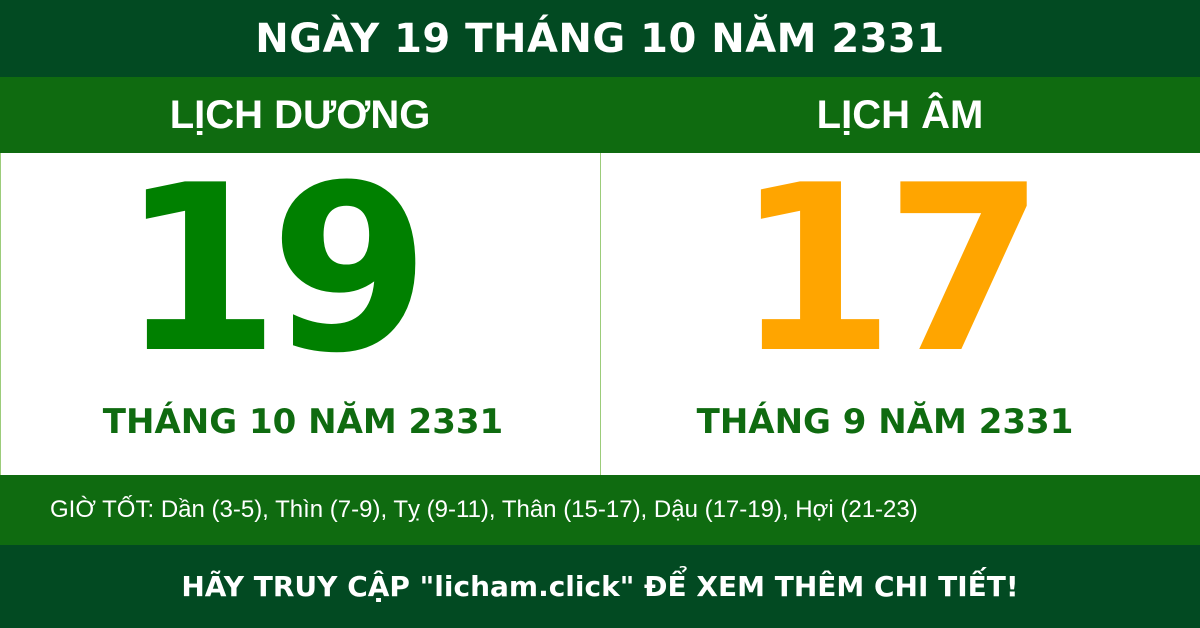 The image size is (1200, 628). Describe the element at coordinates (600, 115) in the screenshot. I see `column-headings: LỊCH DƯƠNG LỊCH ÂM` at that location.